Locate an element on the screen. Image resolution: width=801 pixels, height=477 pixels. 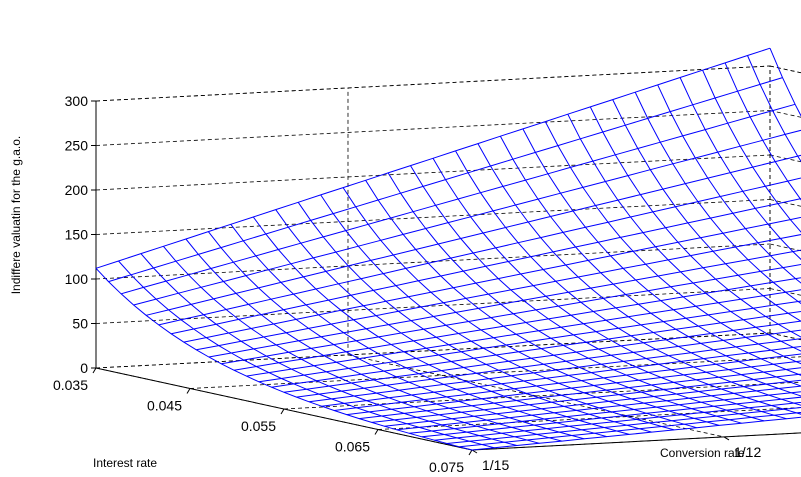
y-axis-line is located at coordinates (636, 441).